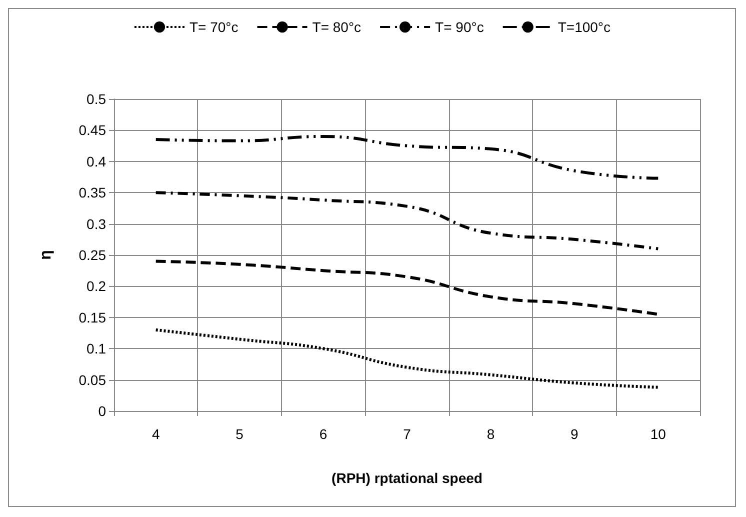 This screenshot has height=517, width=746. Describe the element at coordinates (156, 434) in the screenshot. I see `x-tick-label: 4` at that location.